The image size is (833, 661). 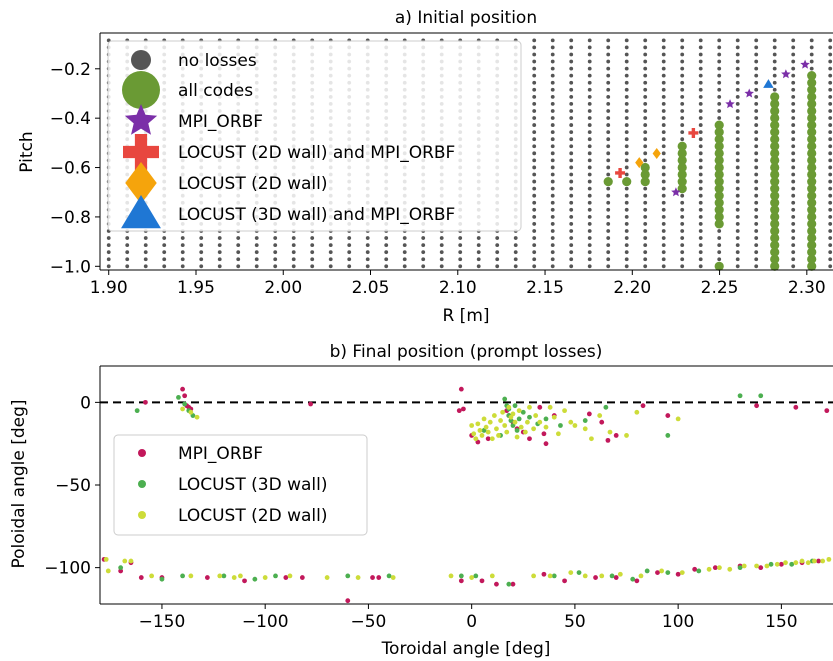 What do you see at coordinates (314, 136) in the screenshot?
I see `legend-box-a` at bounding box center [314, 136].